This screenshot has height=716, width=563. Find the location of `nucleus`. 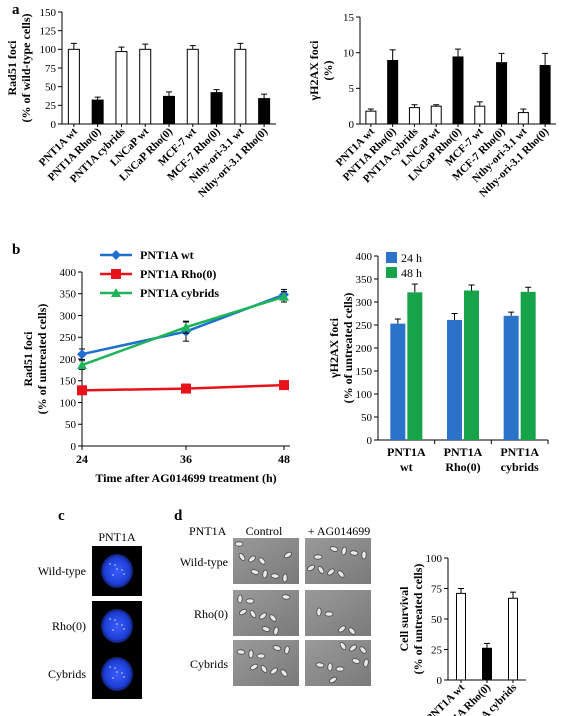

nucleus is located at coordinates (117, 571).